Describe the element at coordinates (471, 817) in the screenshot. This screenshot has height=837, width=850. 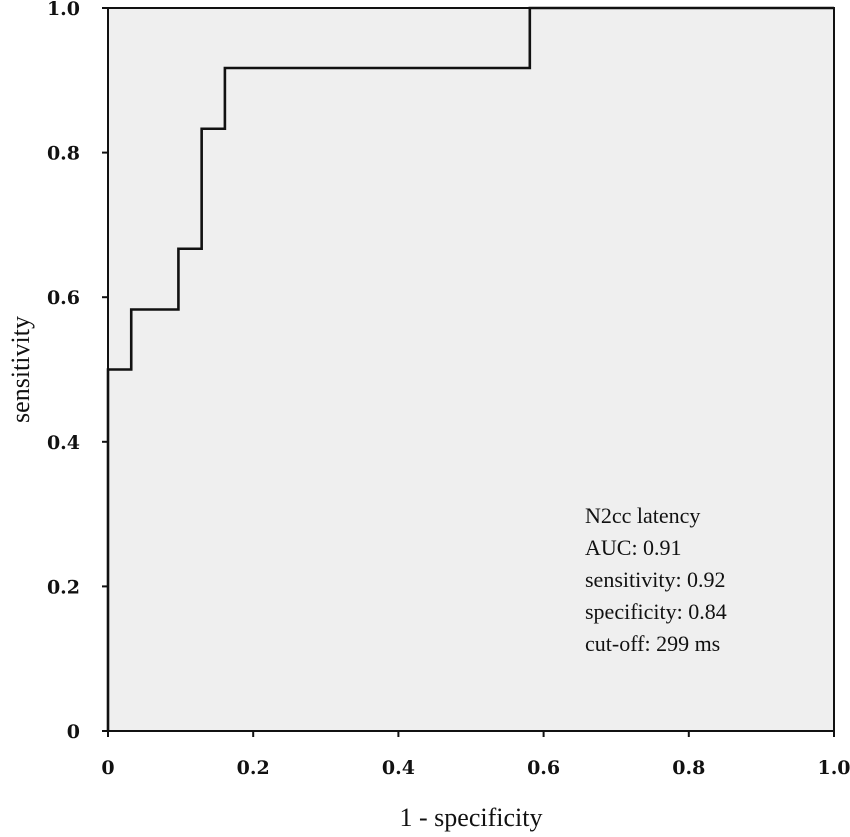
I see `x-axis-title: 1 - specificity` at that location.